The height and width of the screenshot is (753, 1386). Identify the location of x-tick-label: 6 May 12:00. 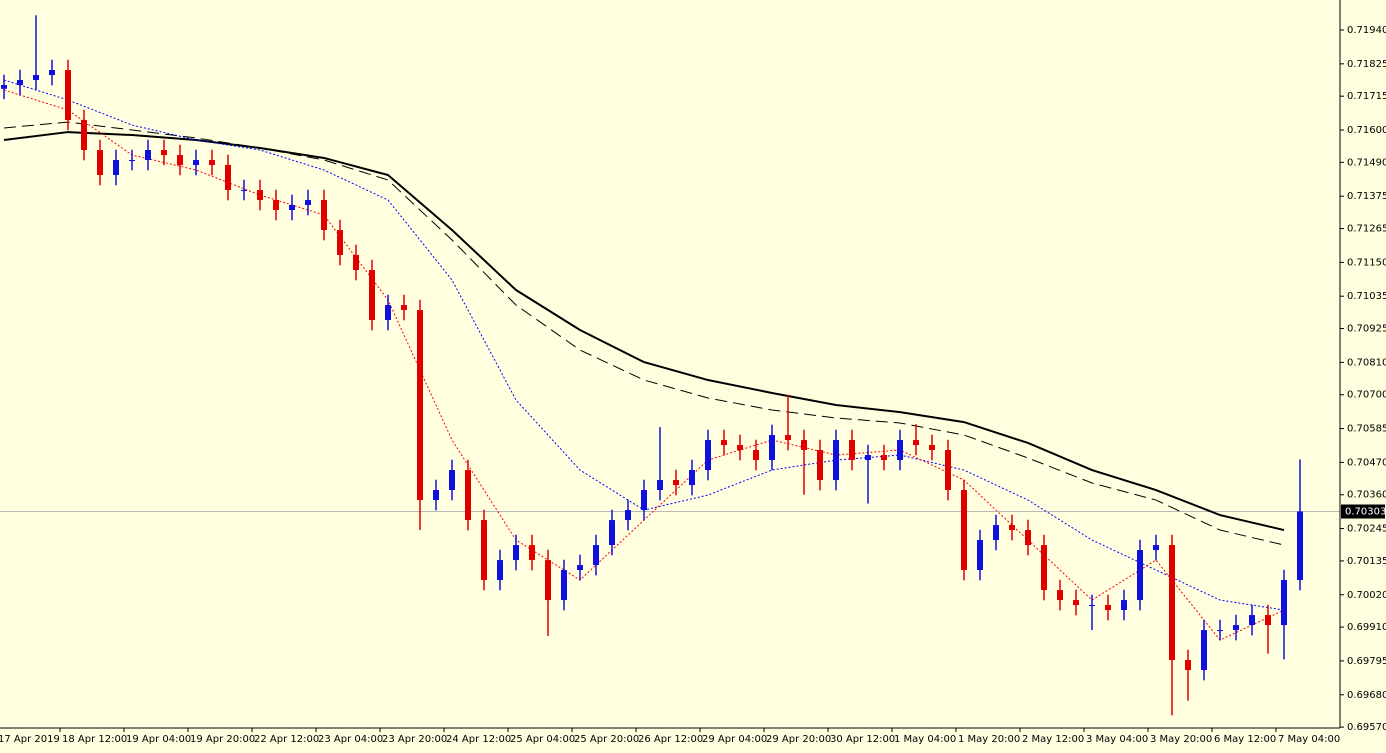
(1245, 739).